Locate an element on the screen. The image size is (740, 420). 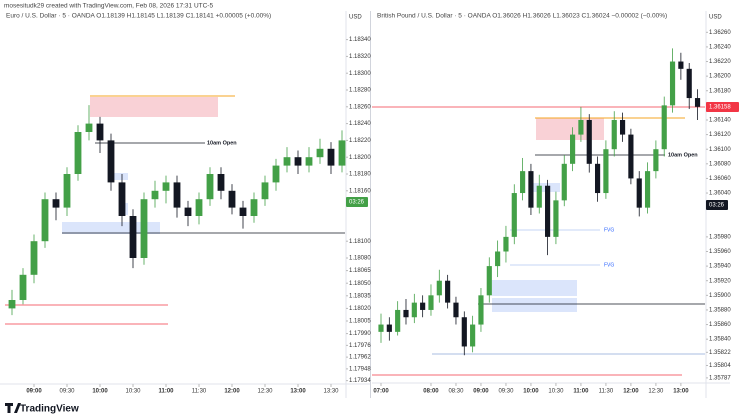
y-tick-label: 1.18180 is located at coordinates (360, 175).